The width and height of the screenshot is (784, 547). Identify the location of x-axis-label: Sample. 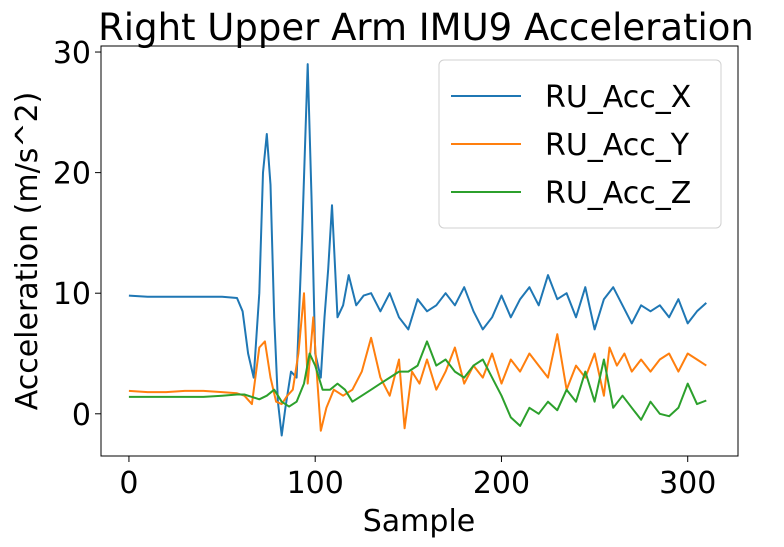
(419, 521).